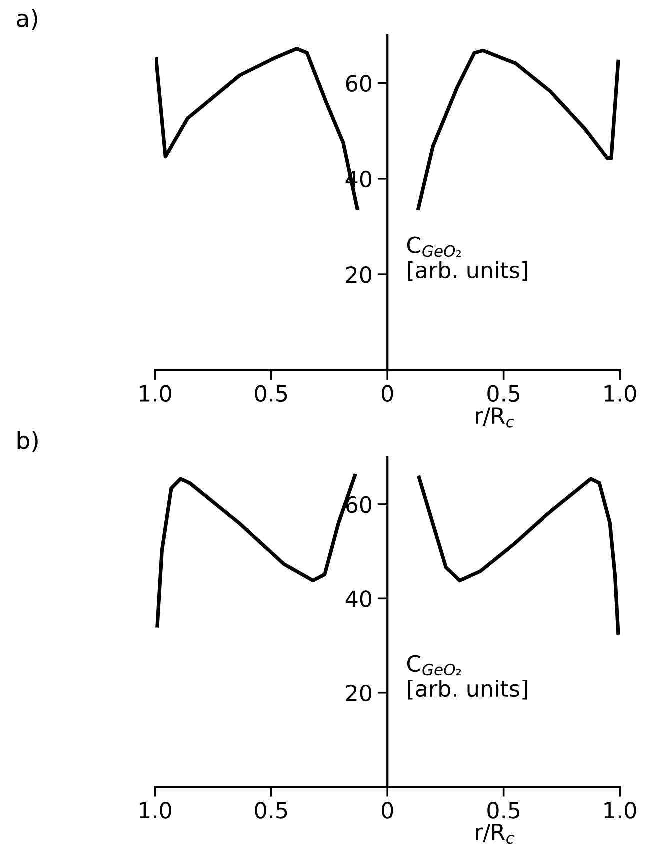  Describe the element at coordinates (28, 441) in the screenshot. I see `chart-title: b)` at that location.